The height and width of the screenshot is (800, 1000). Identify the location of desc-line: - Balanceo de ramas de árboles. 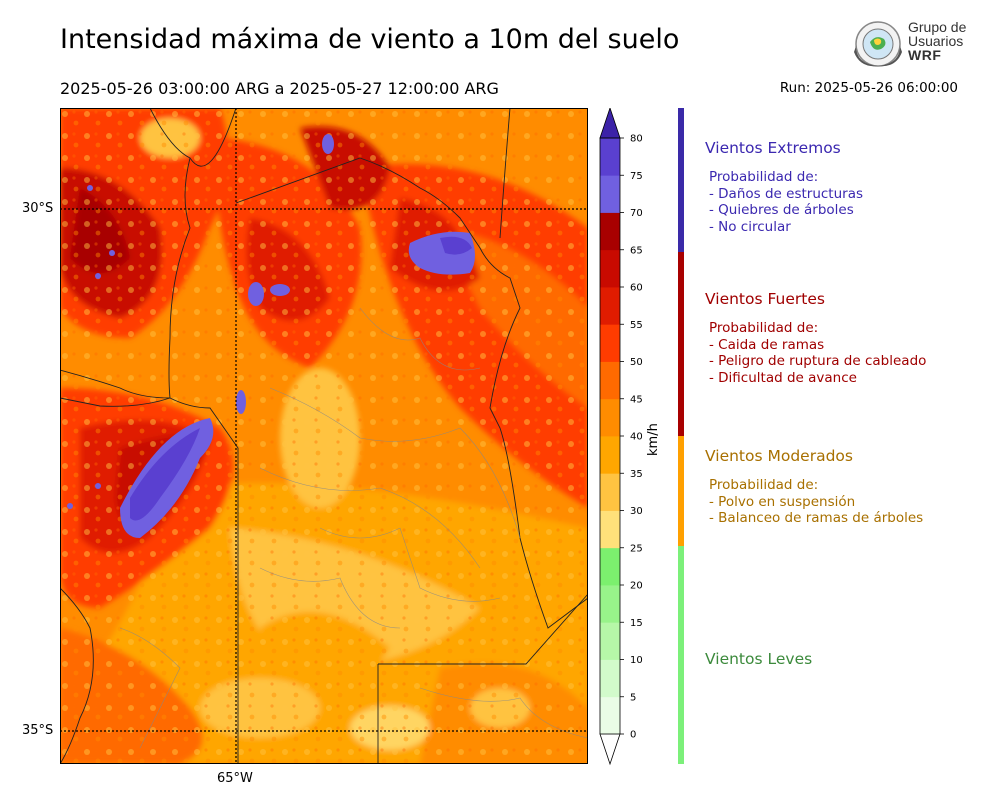
(816, 518).